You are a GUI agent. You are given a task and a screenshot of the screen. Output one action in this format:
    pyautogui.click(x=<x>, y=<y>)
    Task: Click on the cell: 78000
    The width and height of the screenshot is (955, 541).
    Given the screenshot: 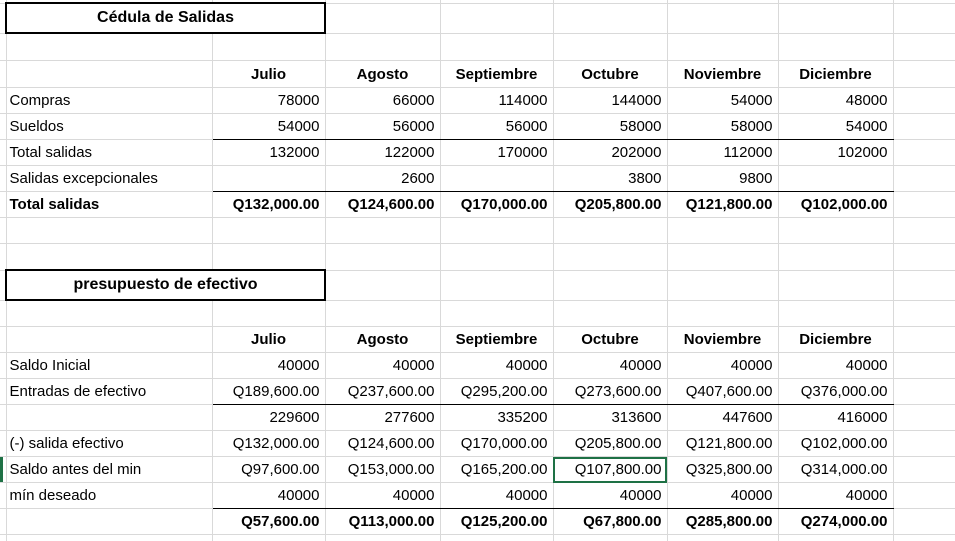 What is the action you would take?
    pyautogui.click(x=269, y=100)
    